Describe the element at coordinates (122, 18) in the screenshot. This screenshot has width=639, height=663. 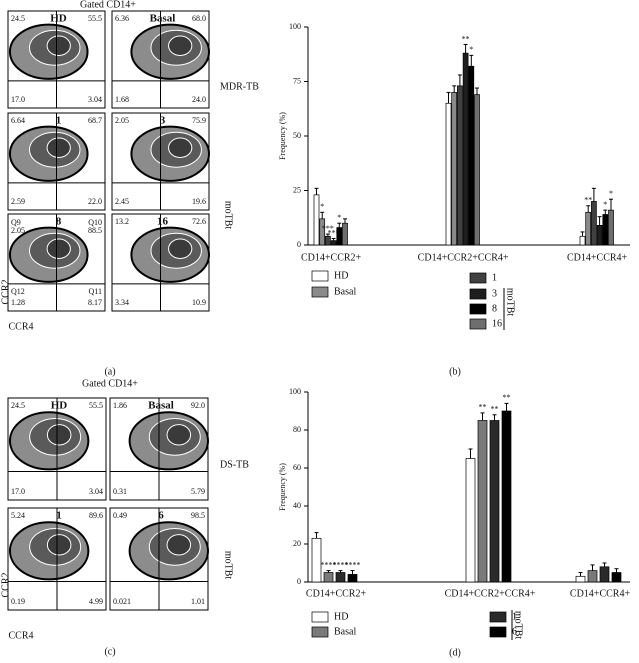
I see `quadrant-value: 6.36` at that location.